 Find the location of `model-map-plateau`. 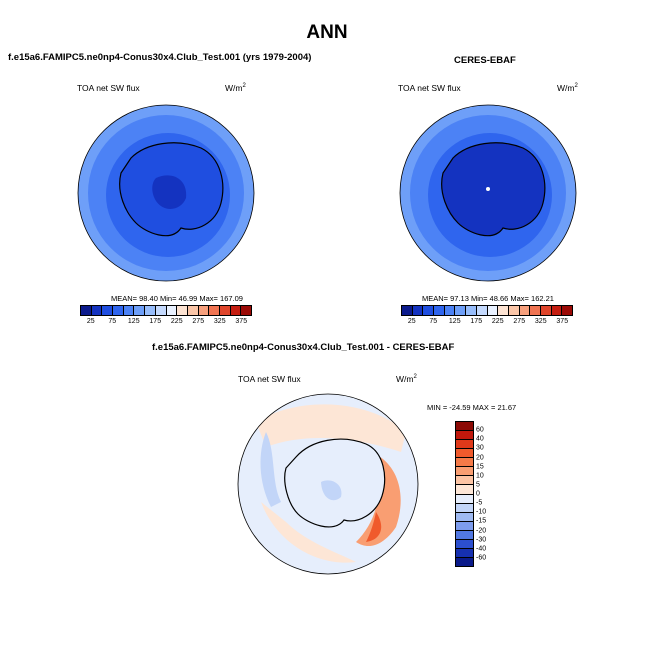

model-map-plateau is located at coordinates (169, 192).